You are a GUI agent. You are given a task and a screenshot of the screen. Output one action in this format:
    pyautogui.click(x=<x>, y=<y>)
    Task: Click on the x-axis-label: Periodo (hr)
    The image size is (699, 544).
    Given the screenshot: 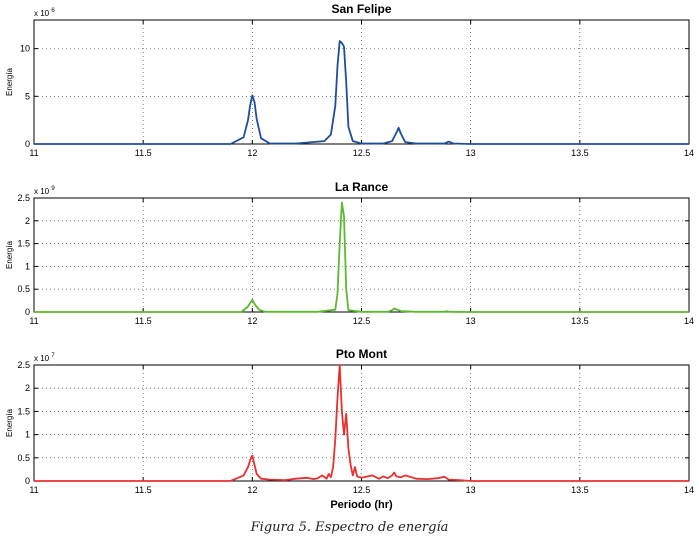 What is the action you would take?
    pyautogui.click(x=361, y=505)
    